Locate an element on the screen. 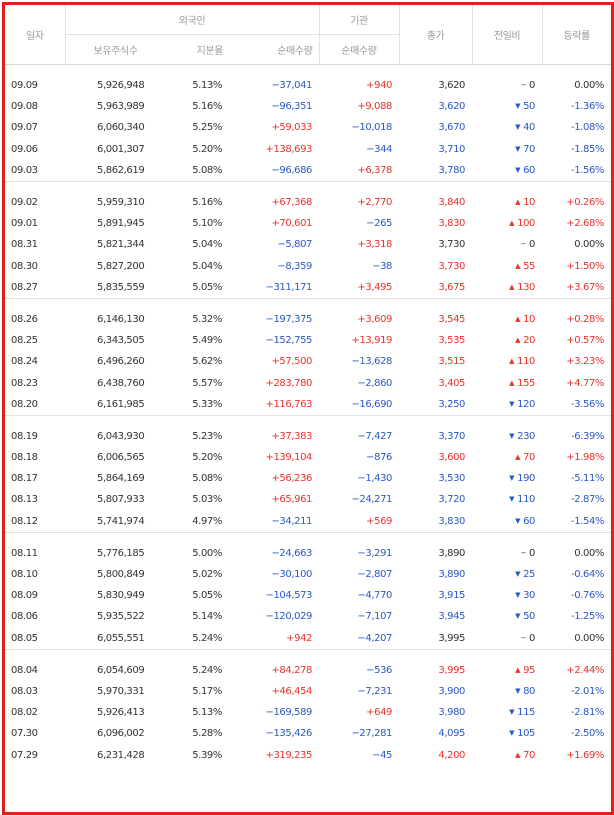 This screenshot has height=815, width=614. holdings-cell: 5,821,344 is located at coordinates (121, 245).